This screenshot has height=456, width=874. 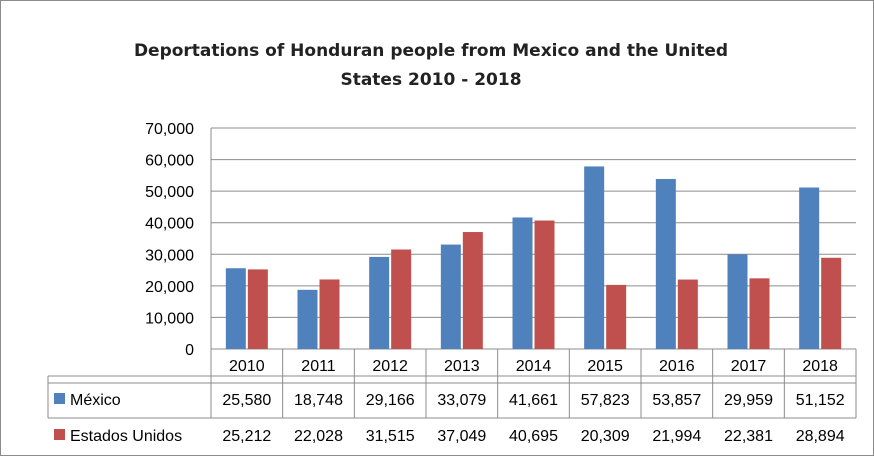 What do you see at coordinates (534, 366) in the screenshot?
I see `category-label: 2014` at bounding box center [534, 366].